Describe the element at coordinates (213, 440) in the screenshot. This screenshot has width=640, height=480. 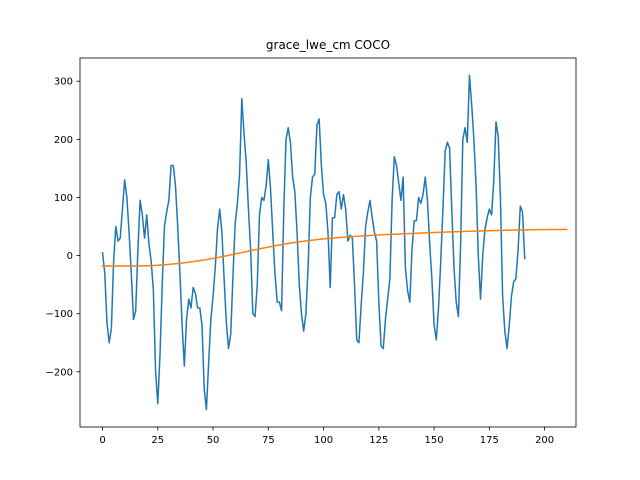
I see `x-tick-label: 50` at that location.